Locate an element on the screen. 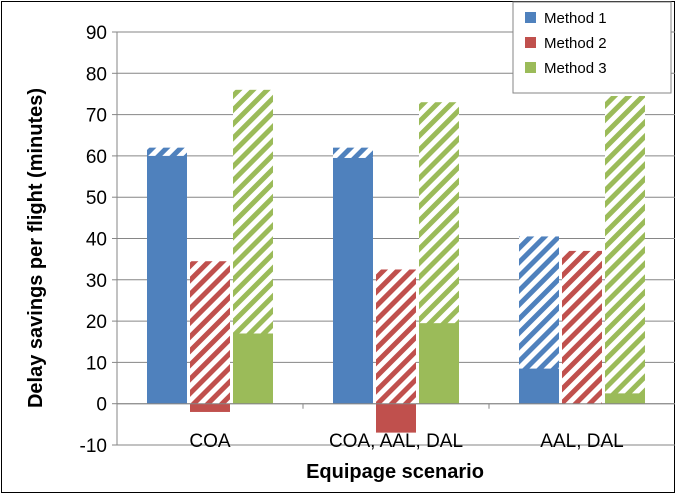  y-tick-labels: -10 0 10 20 30 40 50 60 70 80 90 is located at coordinates (93, 240).